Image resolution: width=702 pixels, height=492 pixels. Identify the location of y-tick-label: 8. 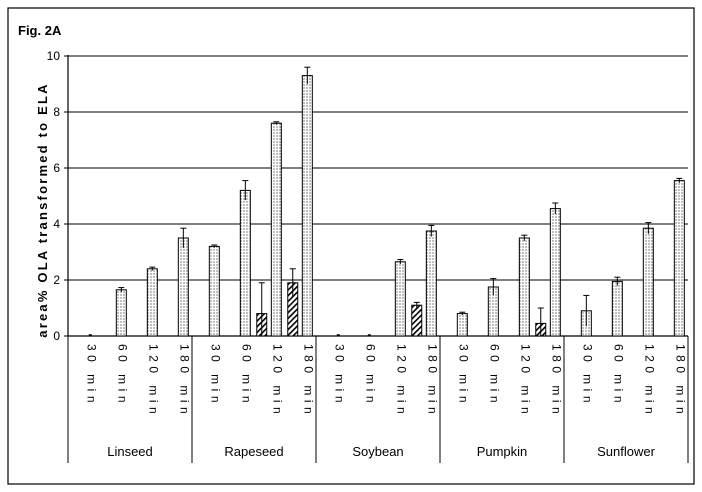
(56, 112).